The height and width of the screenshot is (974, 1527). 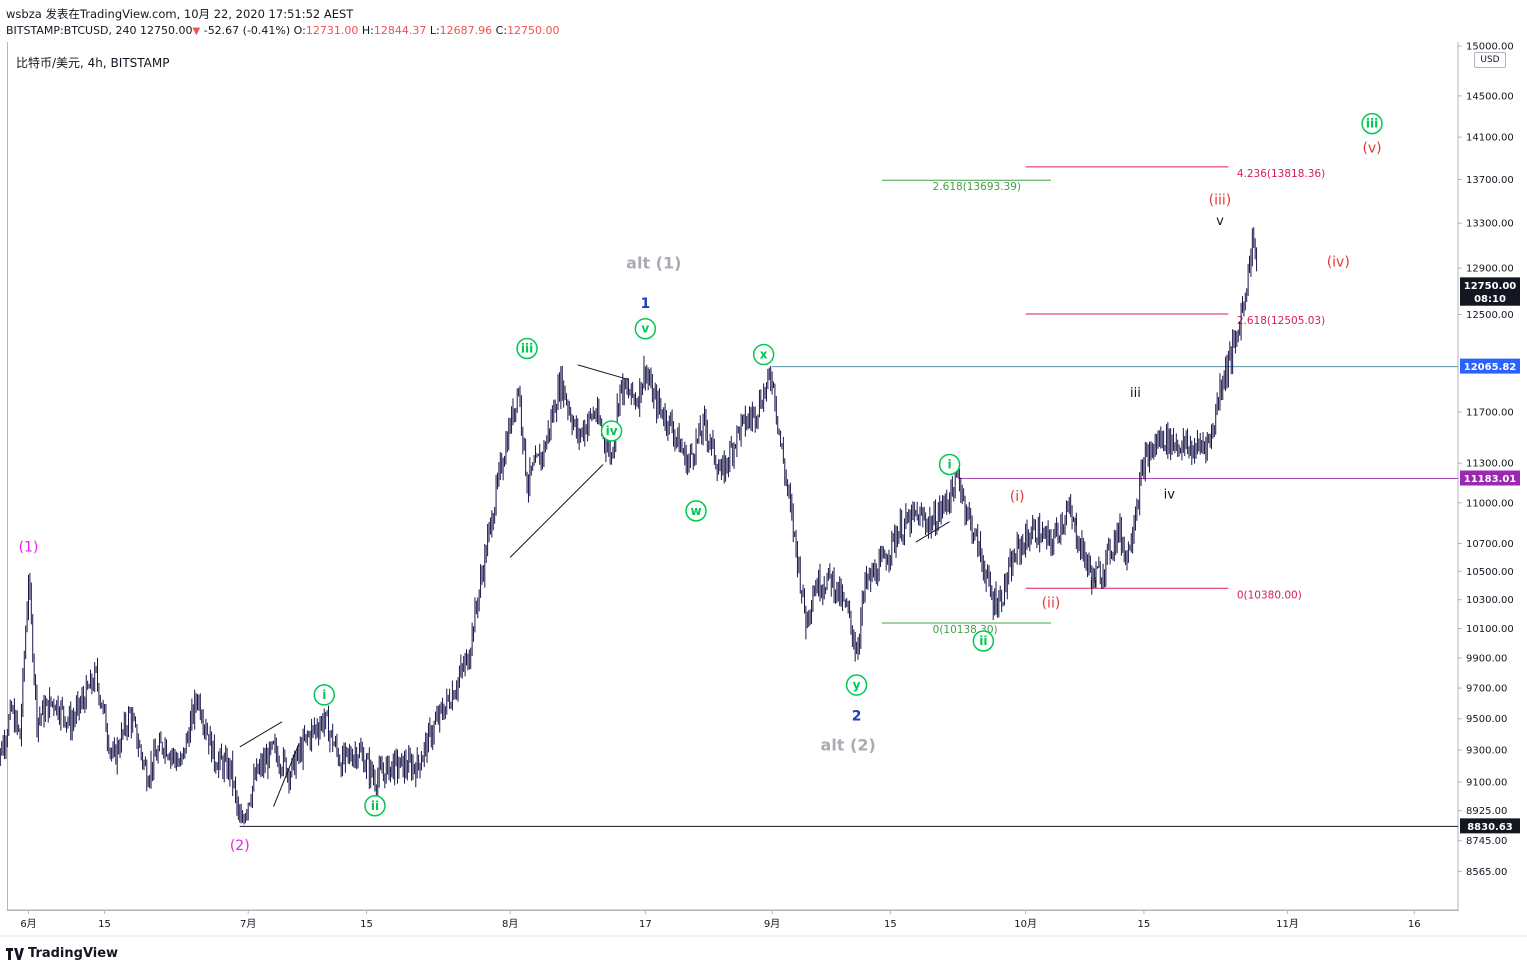 What do you see at coordinates (1490, 464) in the screenshot?
I see `y-tick-label: 11300.00` at bounding box center [1490, 464].